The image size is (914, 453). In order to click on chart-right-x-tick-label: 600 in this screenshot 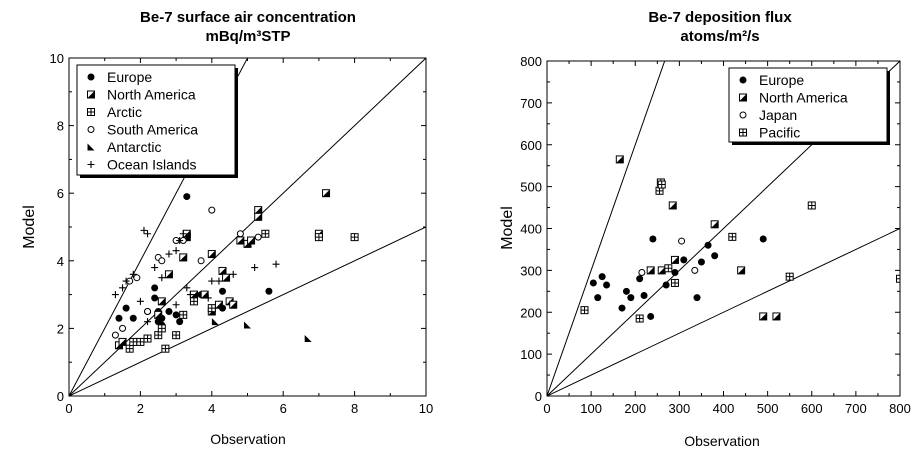, I will do `click(812, 408)`.